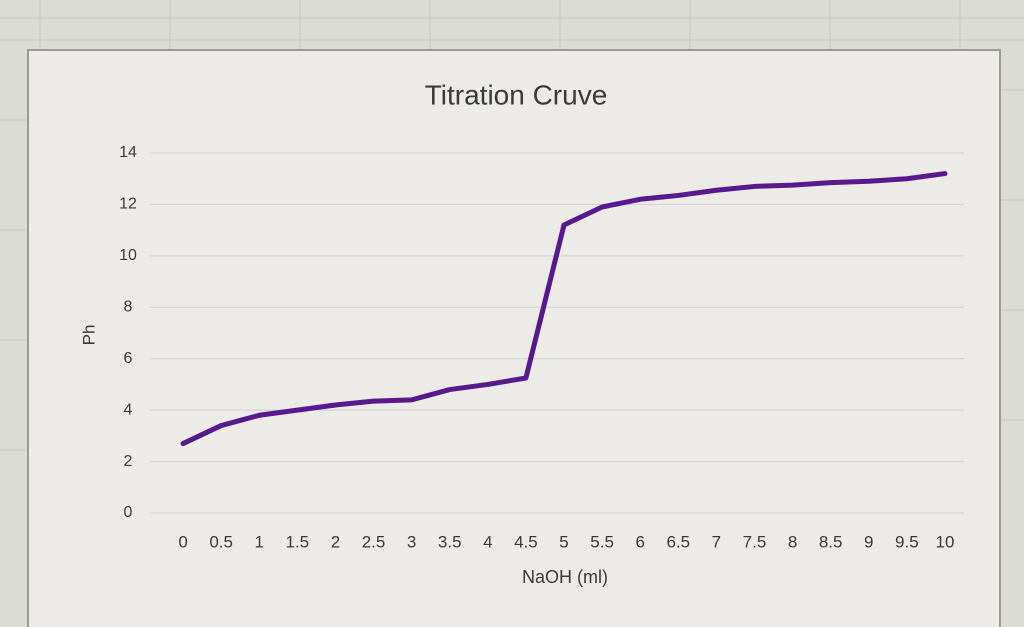 The height and width of the screenshot is (627, 1024). What do you see at coordinates (565, 577) in the screenshot?
I see `x-axis-title: NaOH (ml)` at bounding box center [565, 577].